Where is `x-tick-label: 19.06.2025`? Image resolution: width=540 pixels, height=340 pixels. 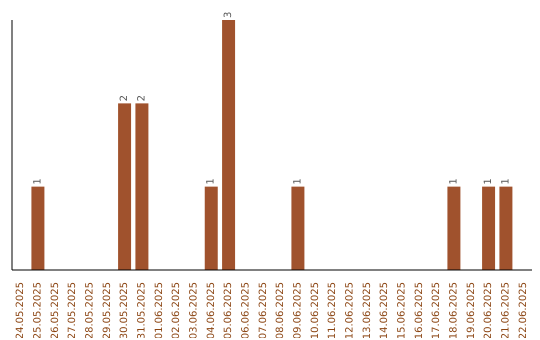
x-tick-label: 19.06.2025 is located at coordinates (471, 311).